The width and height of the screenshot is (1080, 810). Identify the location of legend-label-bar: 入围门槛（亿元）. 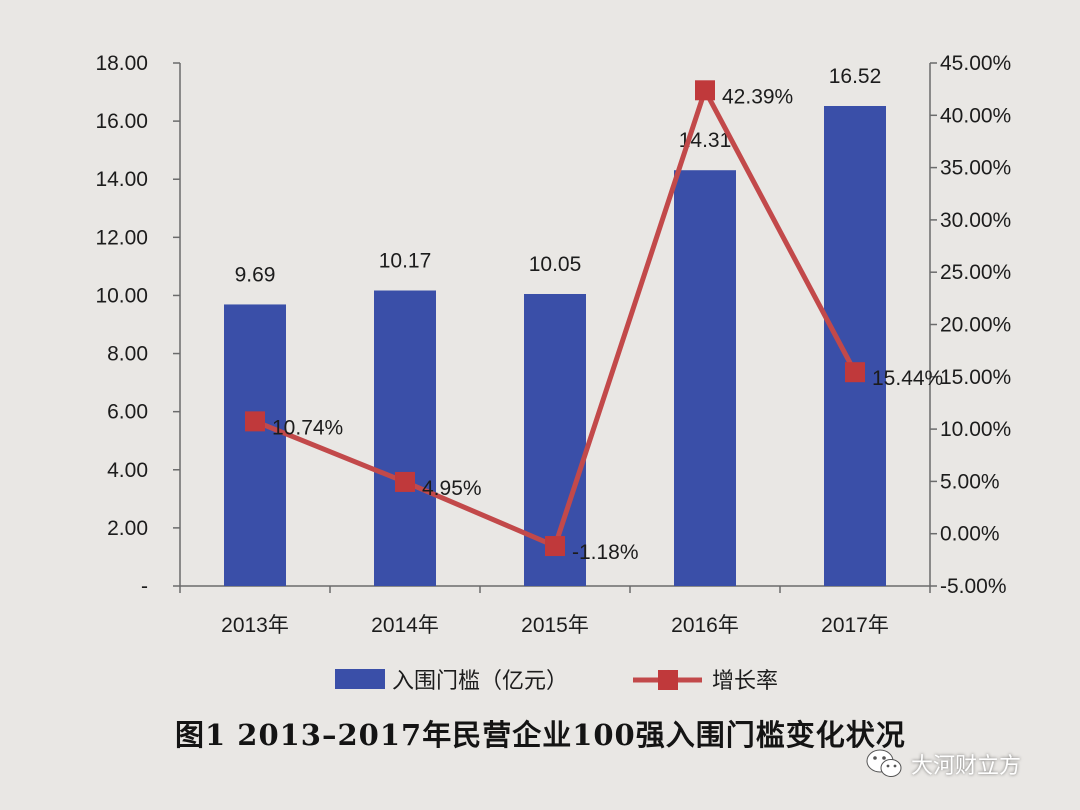
(480, 681).